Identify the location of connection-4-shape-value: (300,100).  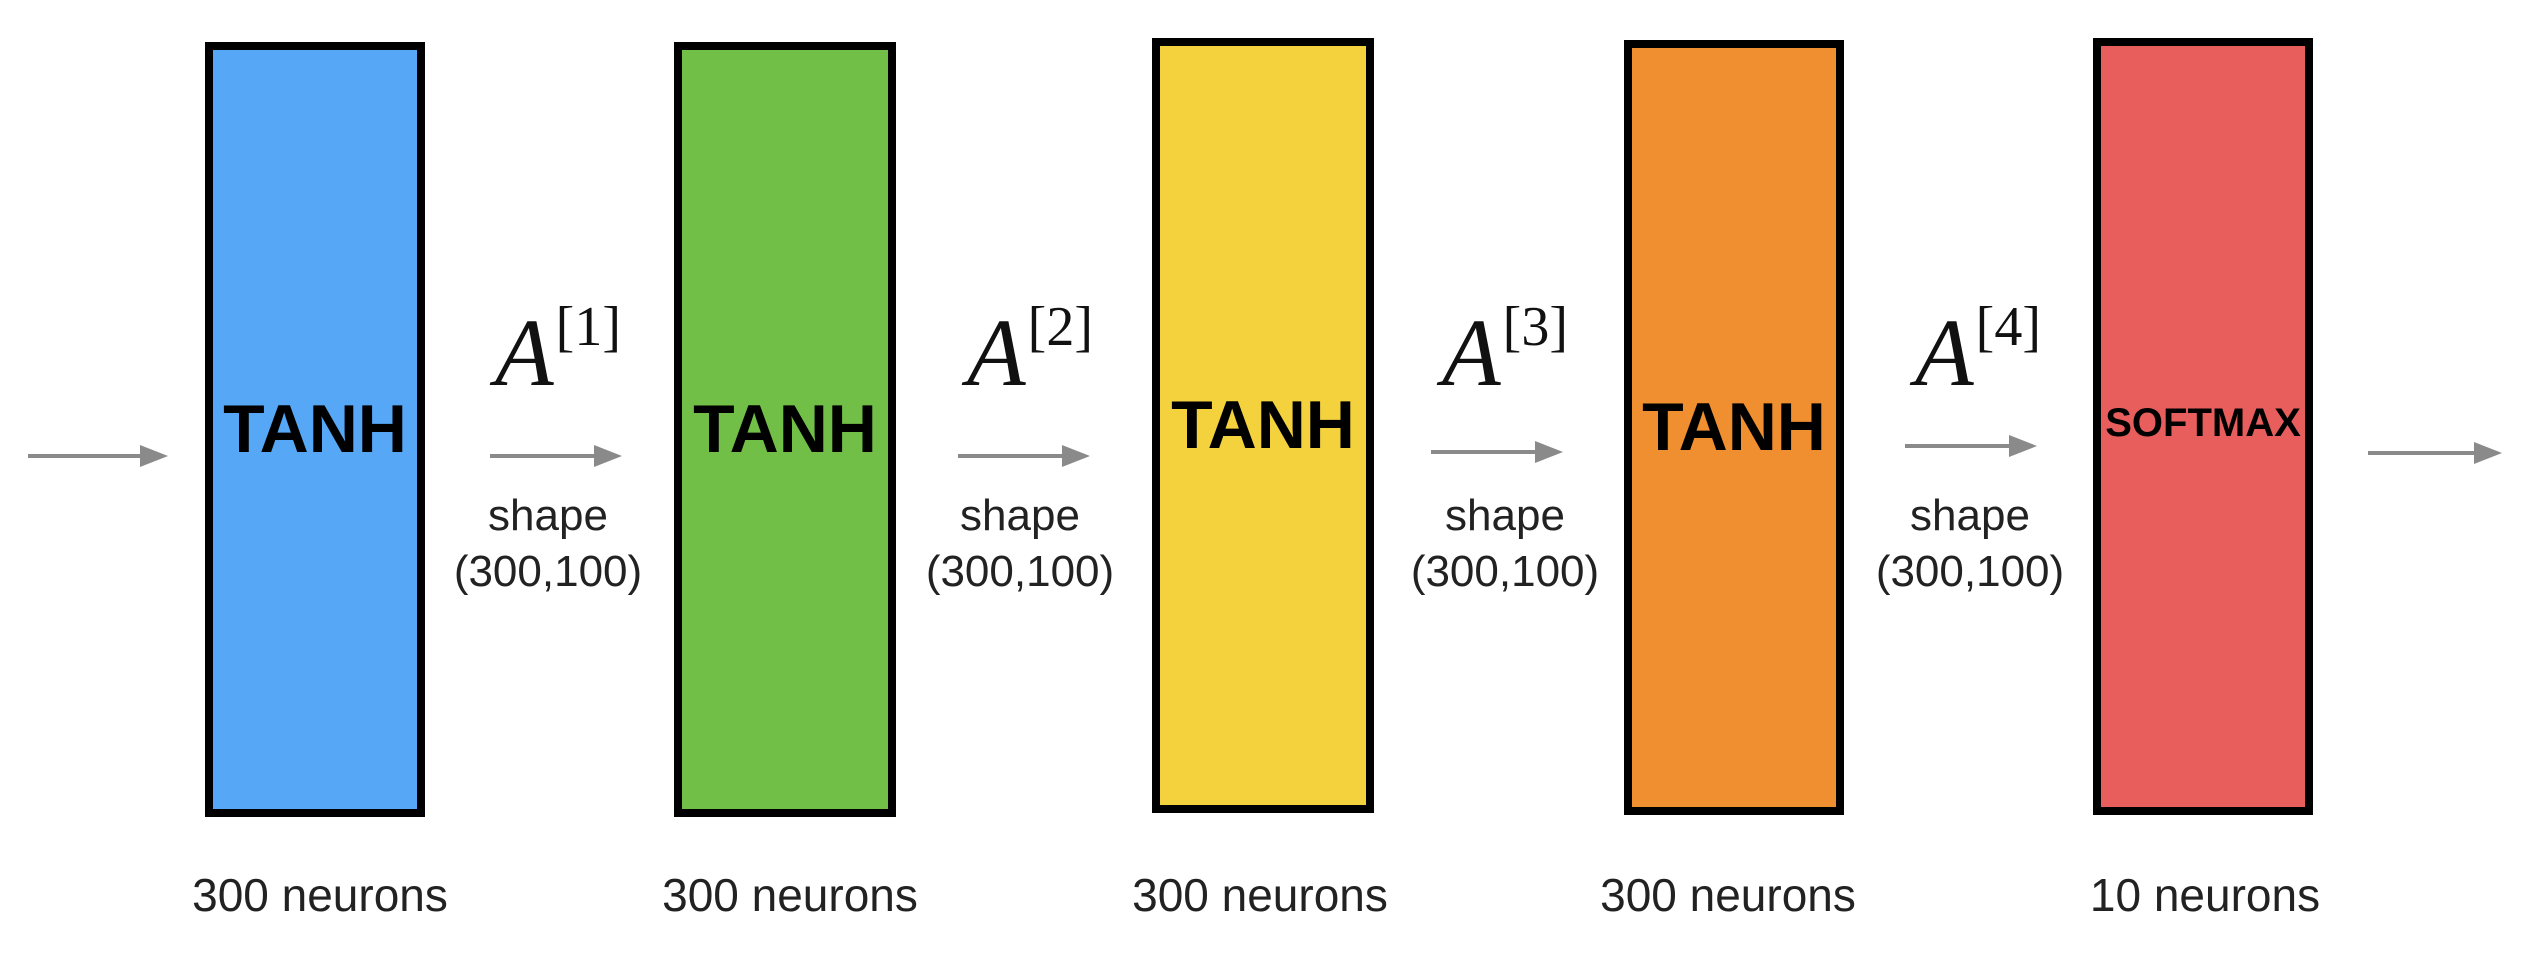
(1970, 571).